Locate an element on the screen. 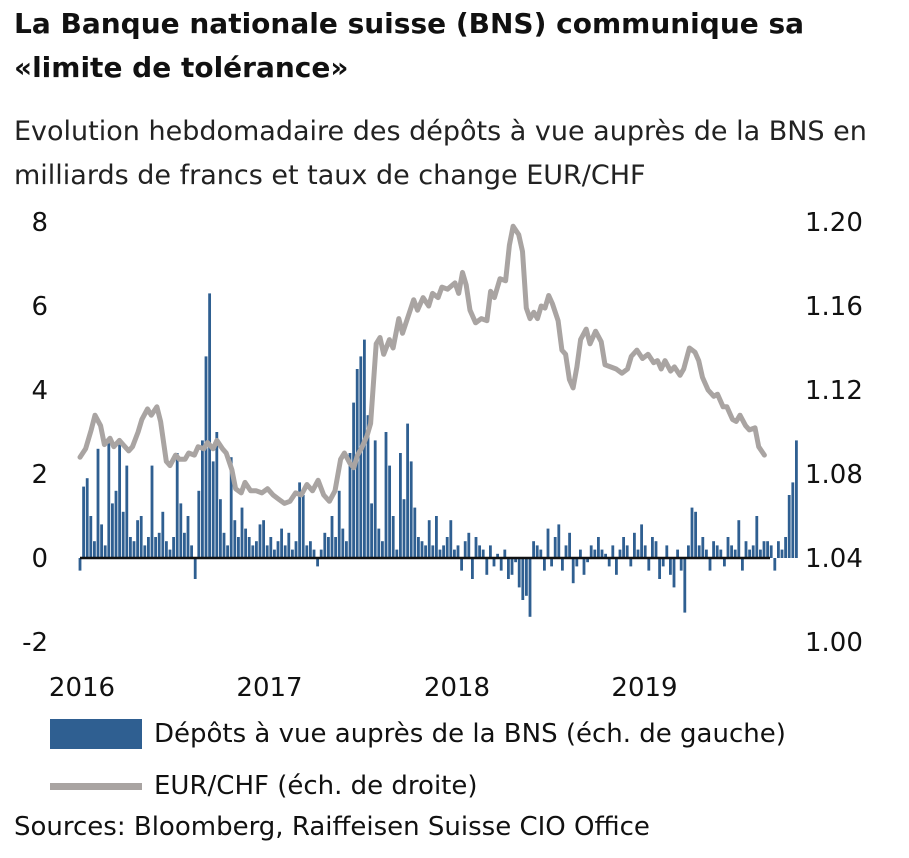 Image resolution: width=909 pixels, height=858 pixels. left-tick-label: -2 is located at coordinates (35, 643).